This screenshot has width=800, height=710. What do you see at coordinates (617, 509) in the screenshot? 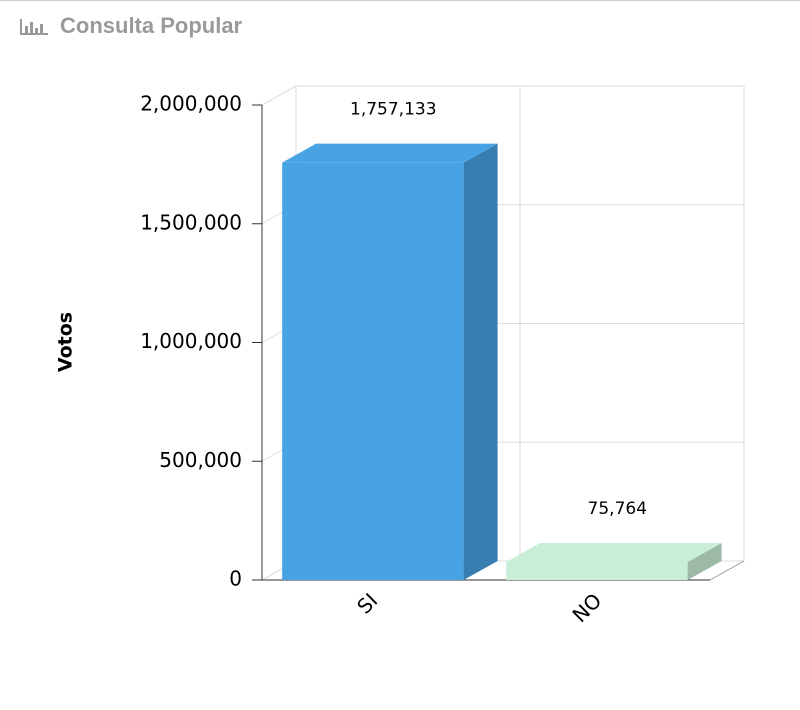
I see `value-label: 75,764` at bounding box center [617, 509].